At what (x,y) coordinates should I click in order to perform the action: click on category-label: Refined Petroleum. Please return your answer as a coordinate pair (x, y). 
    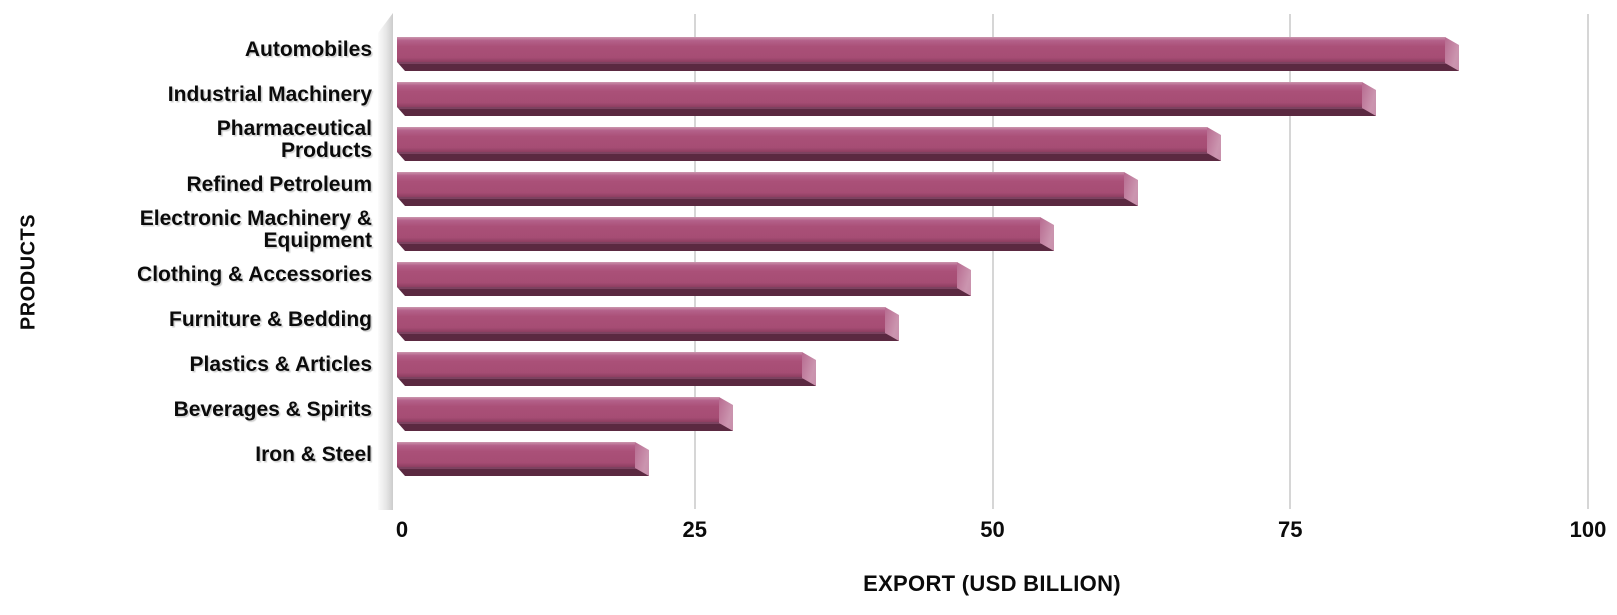
    Looking at the image, I should click on (279, 184).